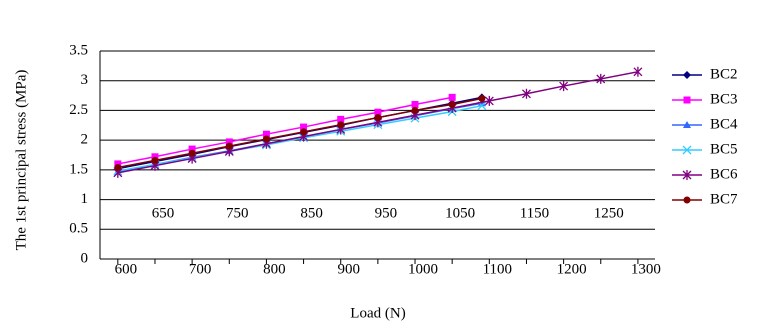 This screenshot has height=326, width=768. What do you see at coordinates (237, 213) in the screenshot?
I see `x-tick-label: 750` at bounding box center [237, 213].